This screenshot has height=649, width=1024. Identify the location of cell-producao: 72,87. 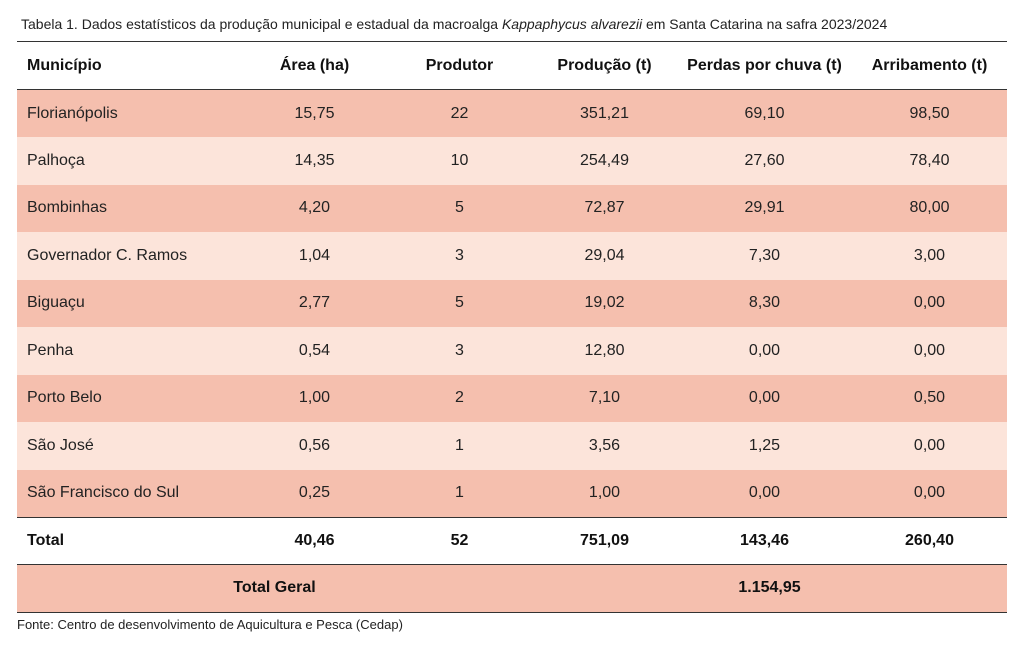
(604, 208).